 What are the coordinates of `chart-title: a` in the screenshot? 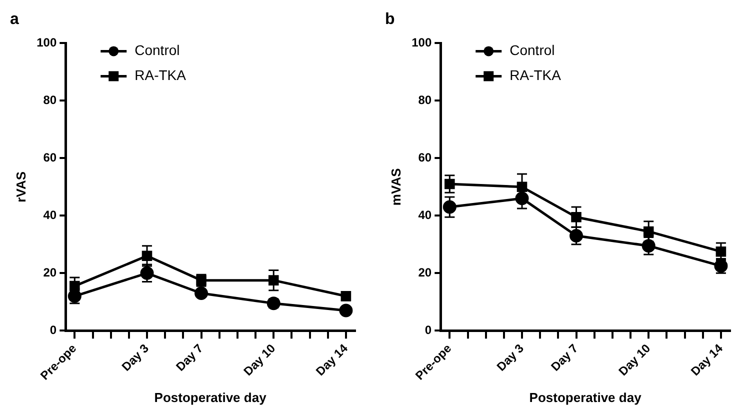 It's located at (14, 19).